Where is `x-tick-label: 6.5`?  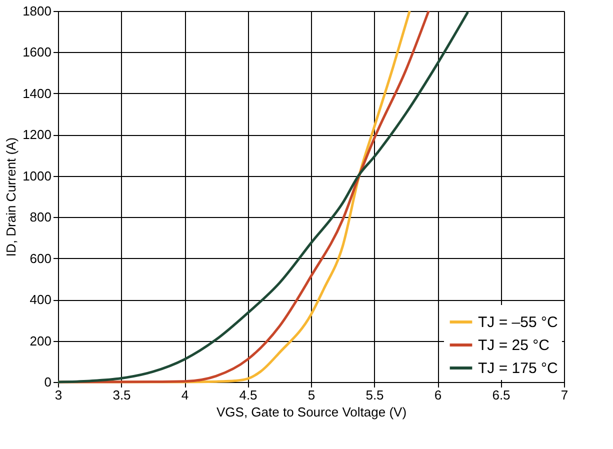
x-tick-label: 6.5 is located at coordinates (501, 395).